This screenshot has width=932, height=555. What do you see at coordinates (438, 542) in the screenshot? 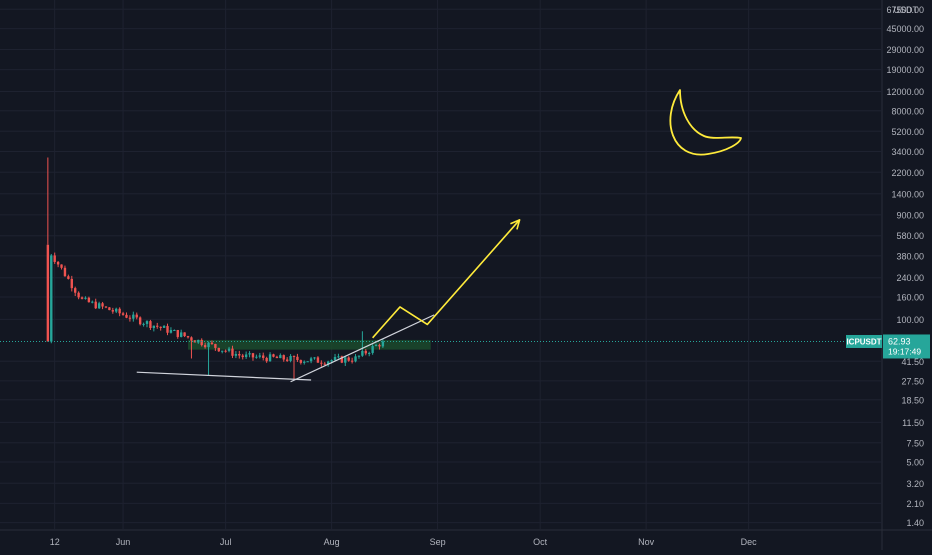
I see `x-tick-label: Sep` at bounding box center [438, 542].